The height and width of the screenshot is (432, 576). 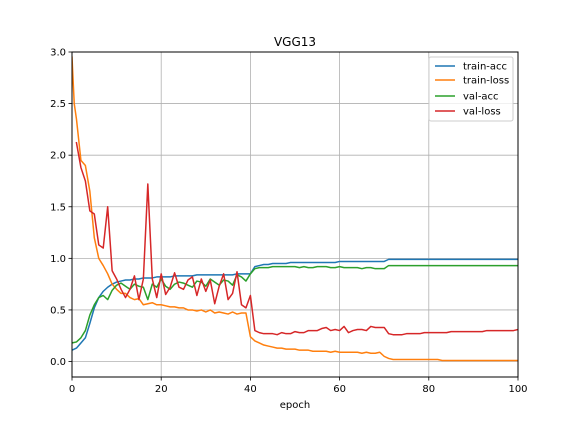 What do you see at coordinates (58, 104) in the screenshot?
I see `y-tick-label: 2.5` at bounding box center [58, 104].